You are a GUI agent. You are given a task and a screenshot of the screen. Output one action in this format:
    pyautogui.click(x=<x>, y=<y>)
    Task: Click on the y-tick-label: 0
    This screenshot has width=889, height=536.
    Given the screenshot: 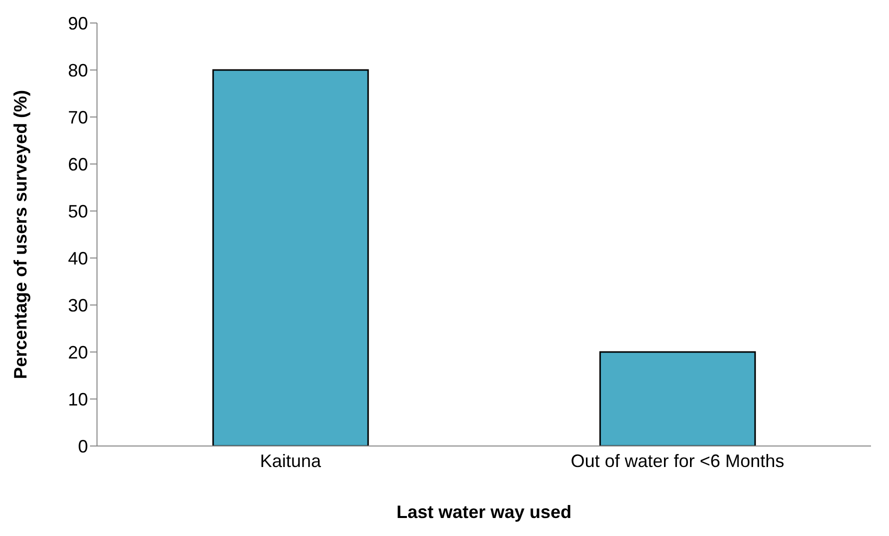 What is the action you would take?
    pyautogui.click(x=83, y=446)
    